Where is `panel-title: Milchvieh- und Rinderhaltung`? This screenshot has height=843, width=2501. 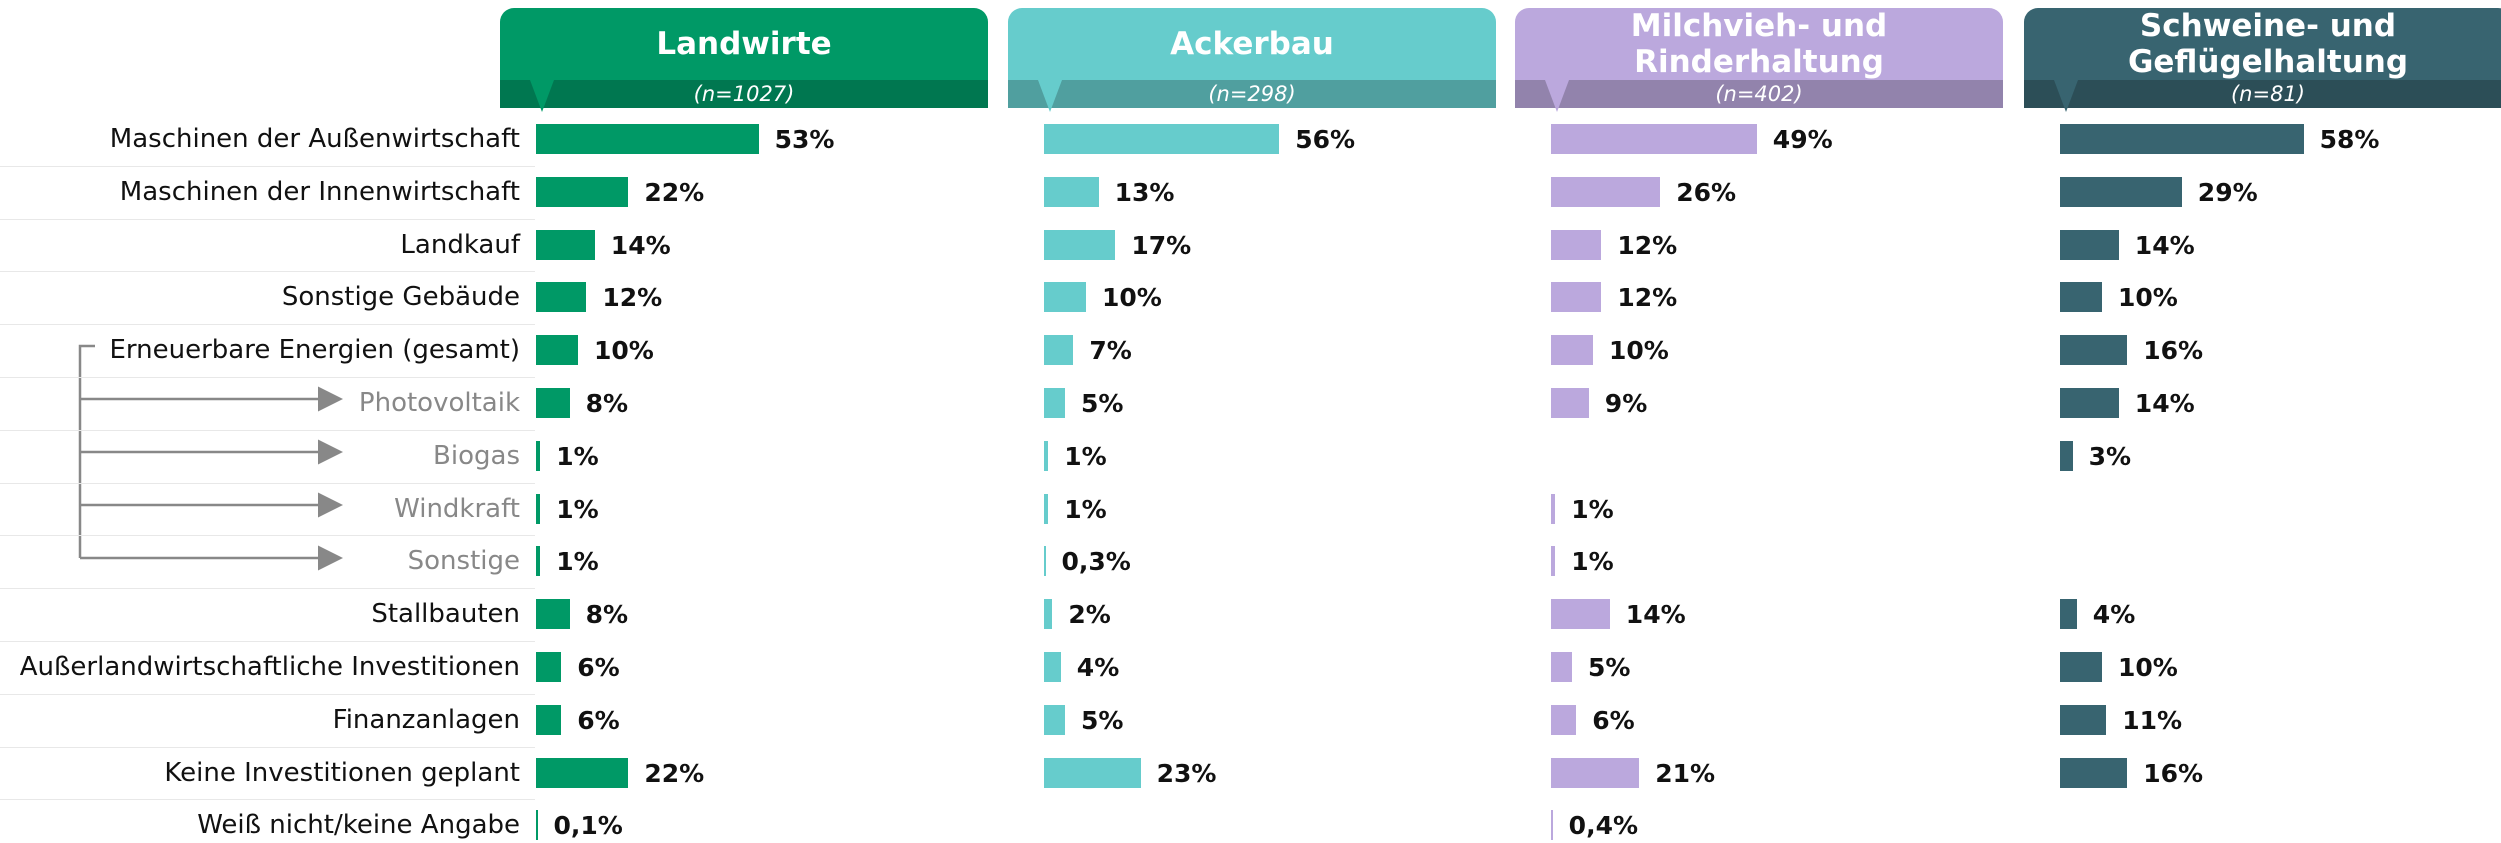
panel-title: Milchvieh- und Rinderhaltung is located at coordinates (1759, 44).